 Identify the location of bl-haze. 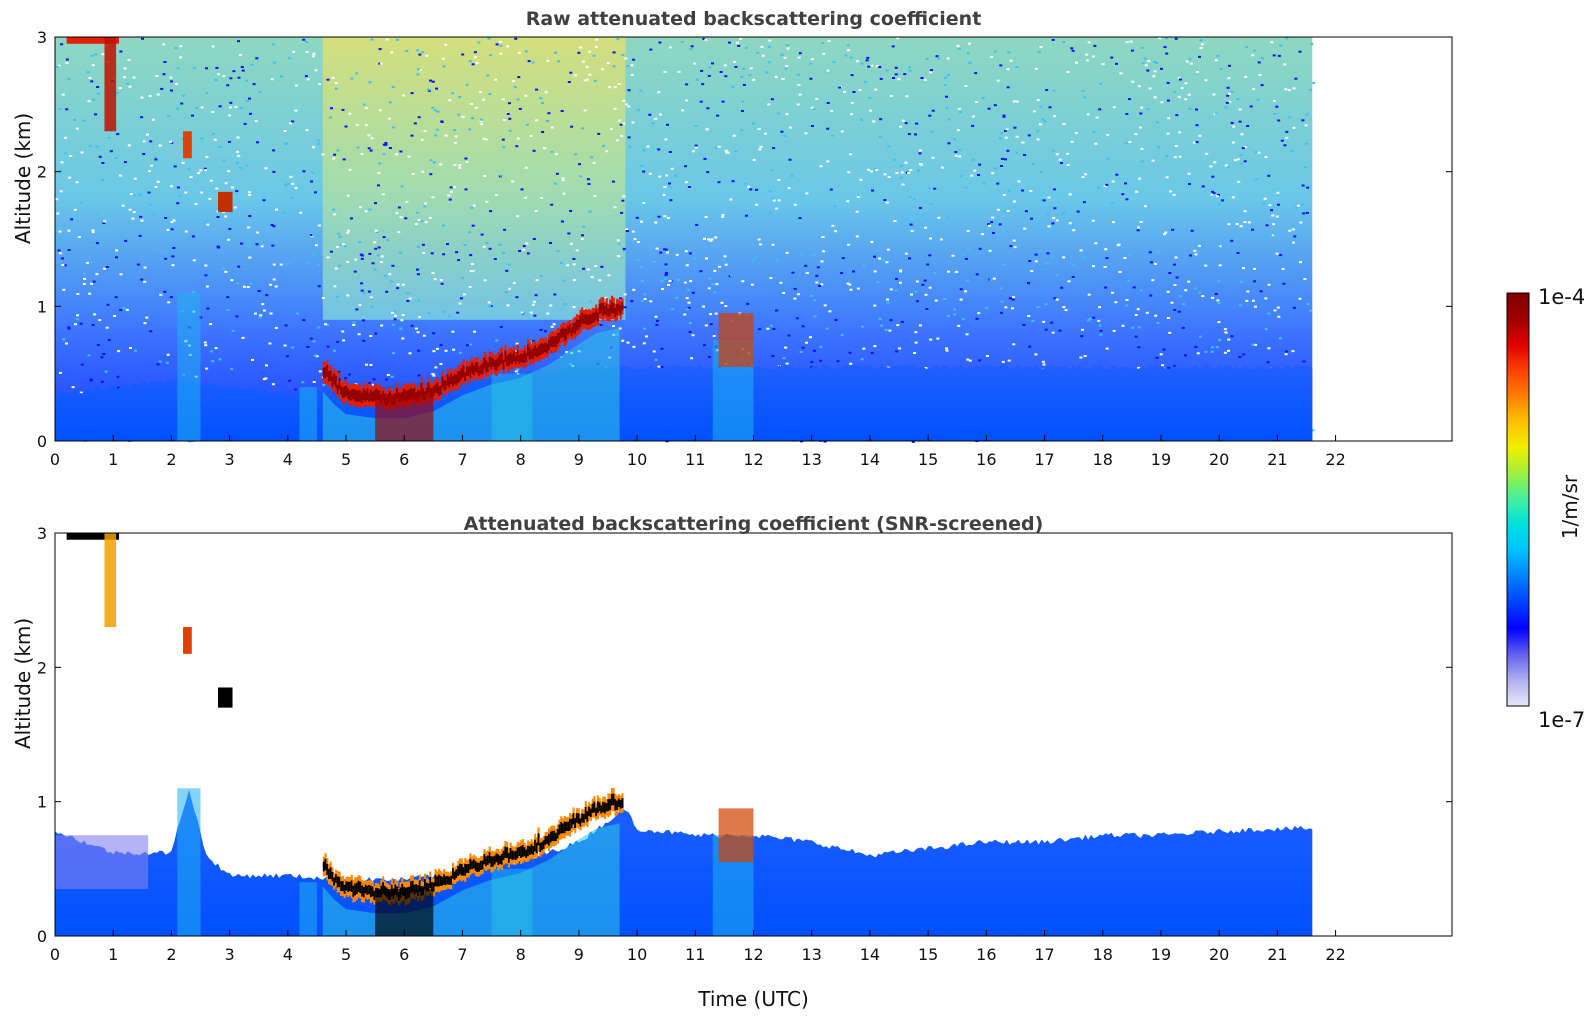
(102, 862).